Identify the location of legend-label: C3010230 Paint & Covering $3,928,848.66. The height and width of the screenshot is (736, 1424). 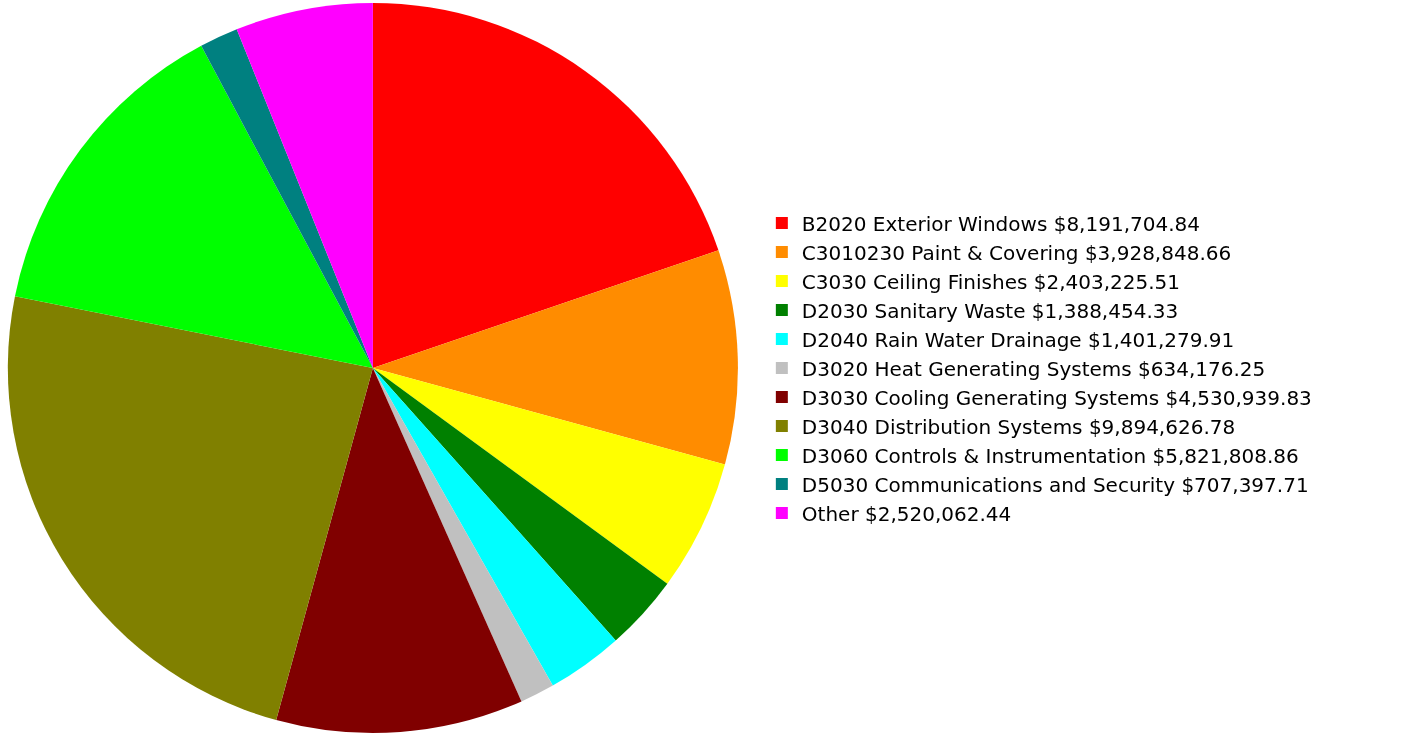
(1016, 252).